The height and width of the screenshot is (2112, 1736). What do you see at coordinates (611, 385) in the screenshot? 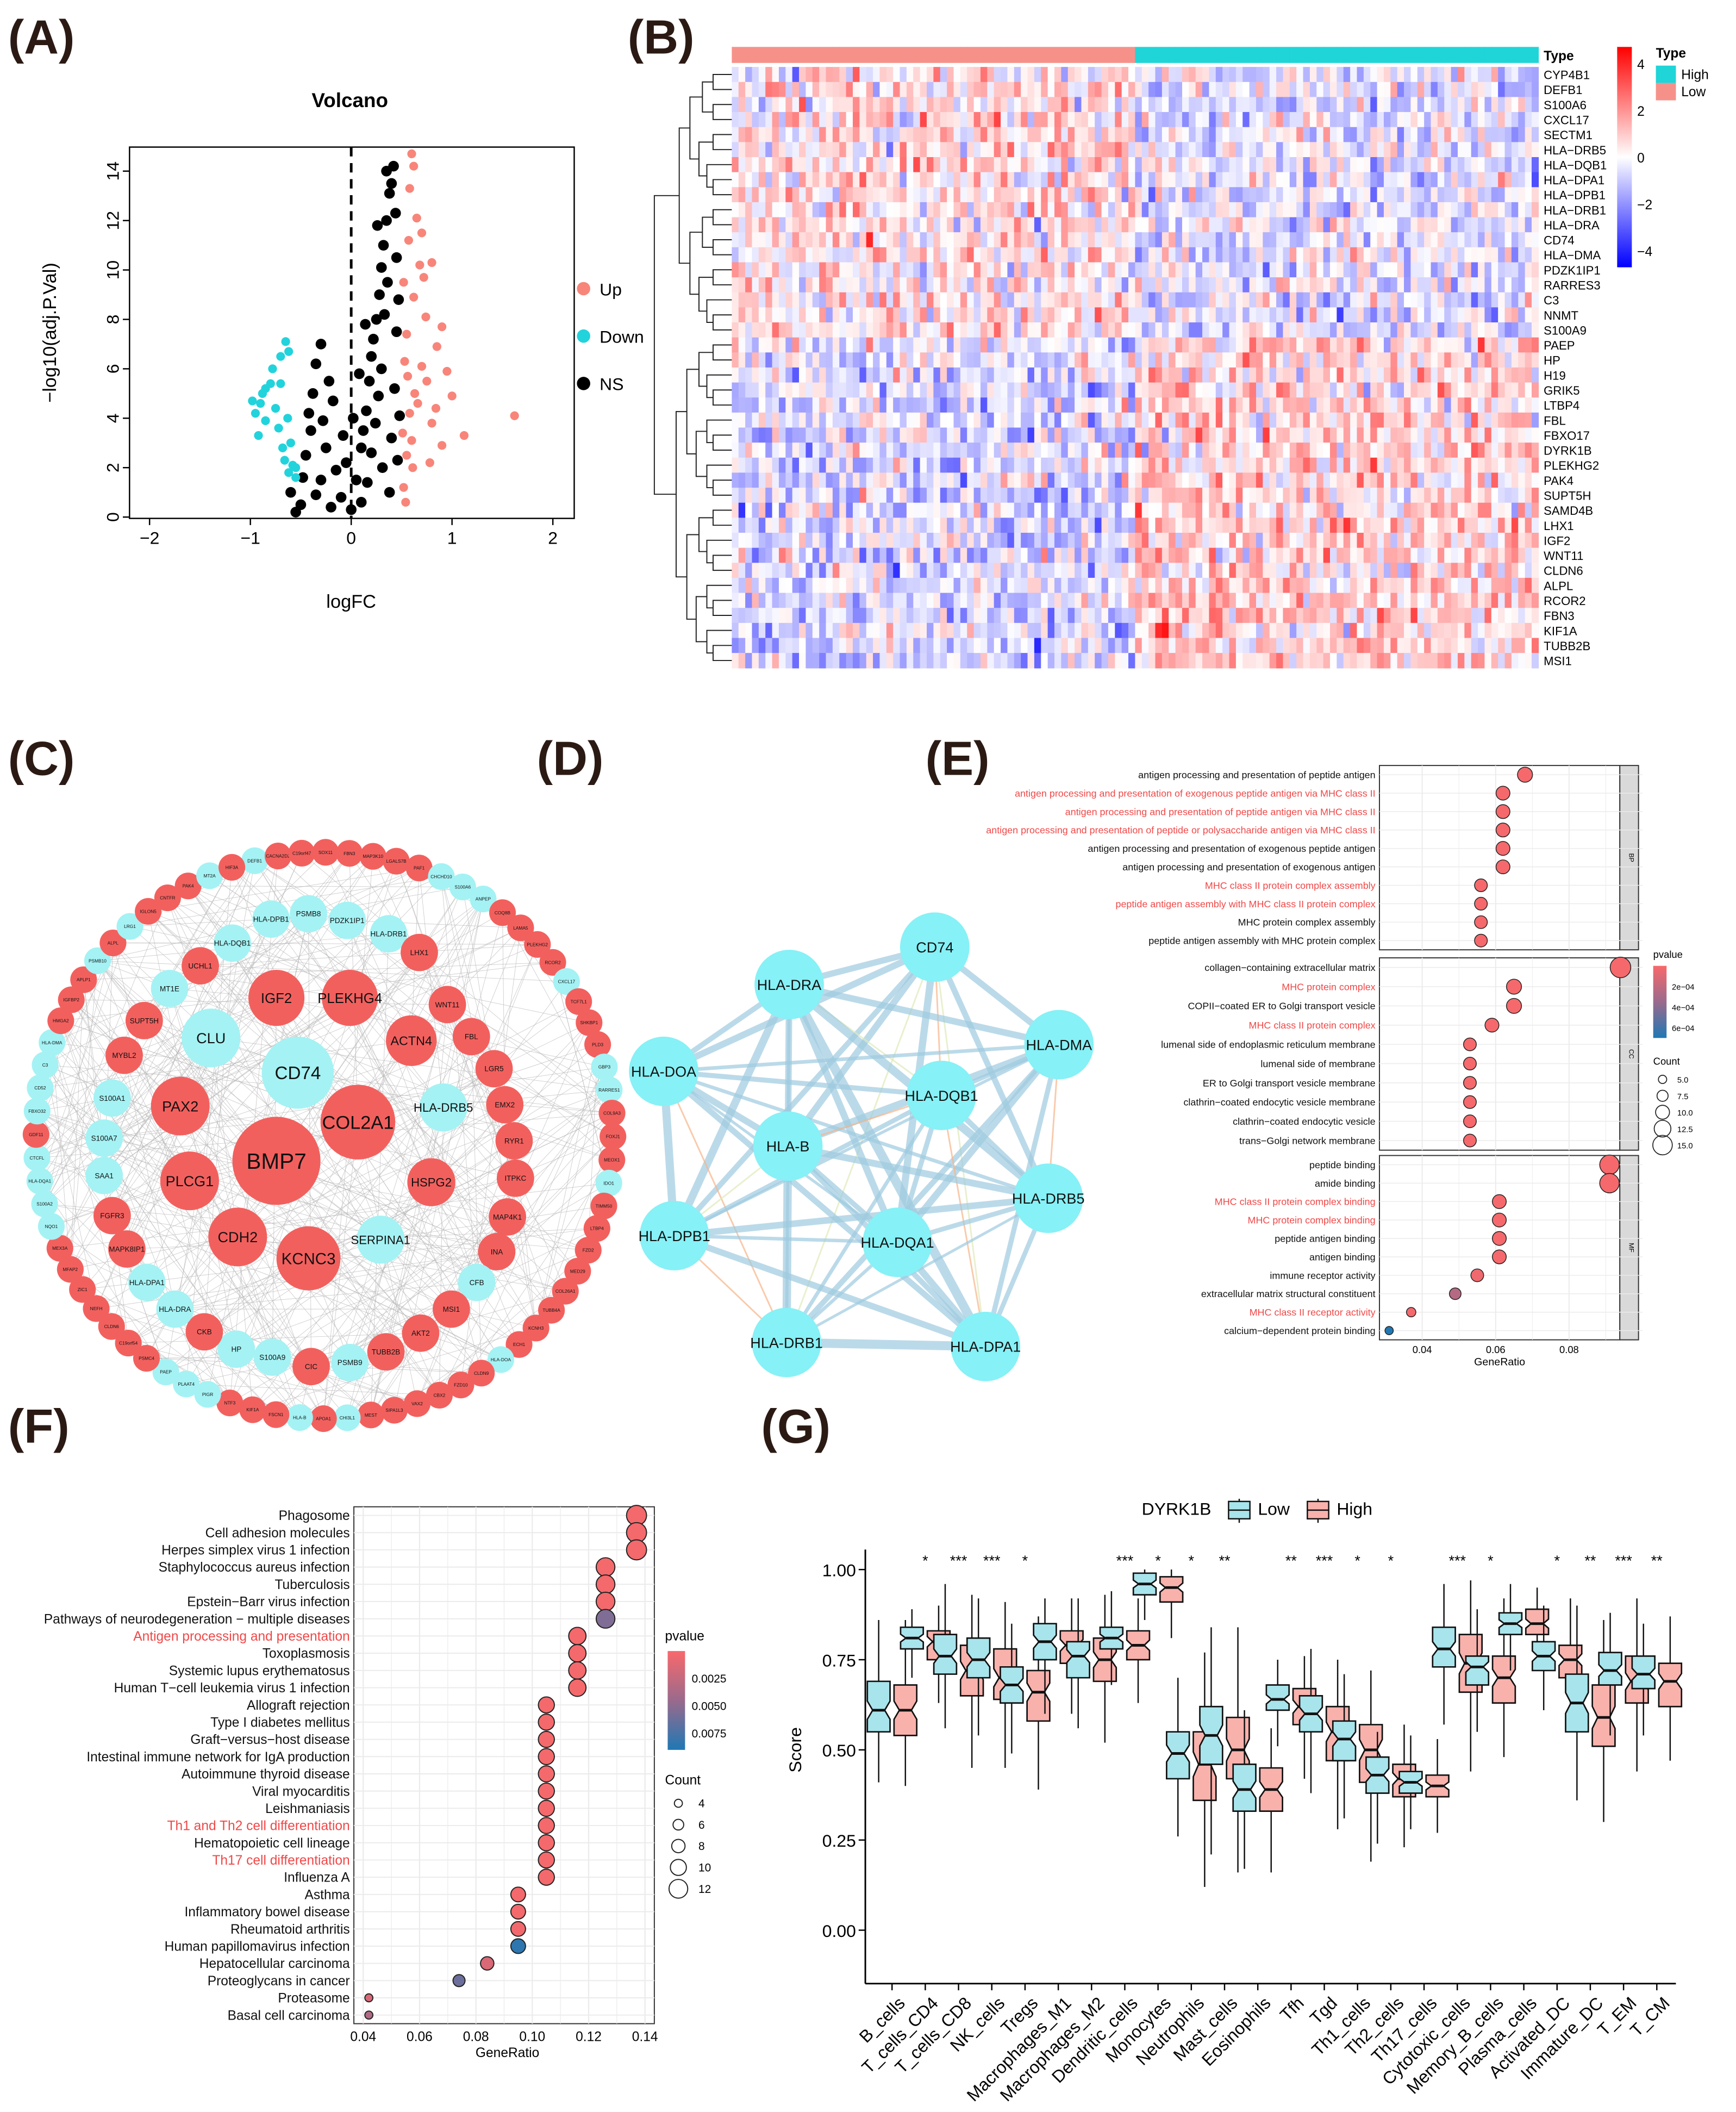
I see `legend-label: NS` at bounding box center [611, 385].